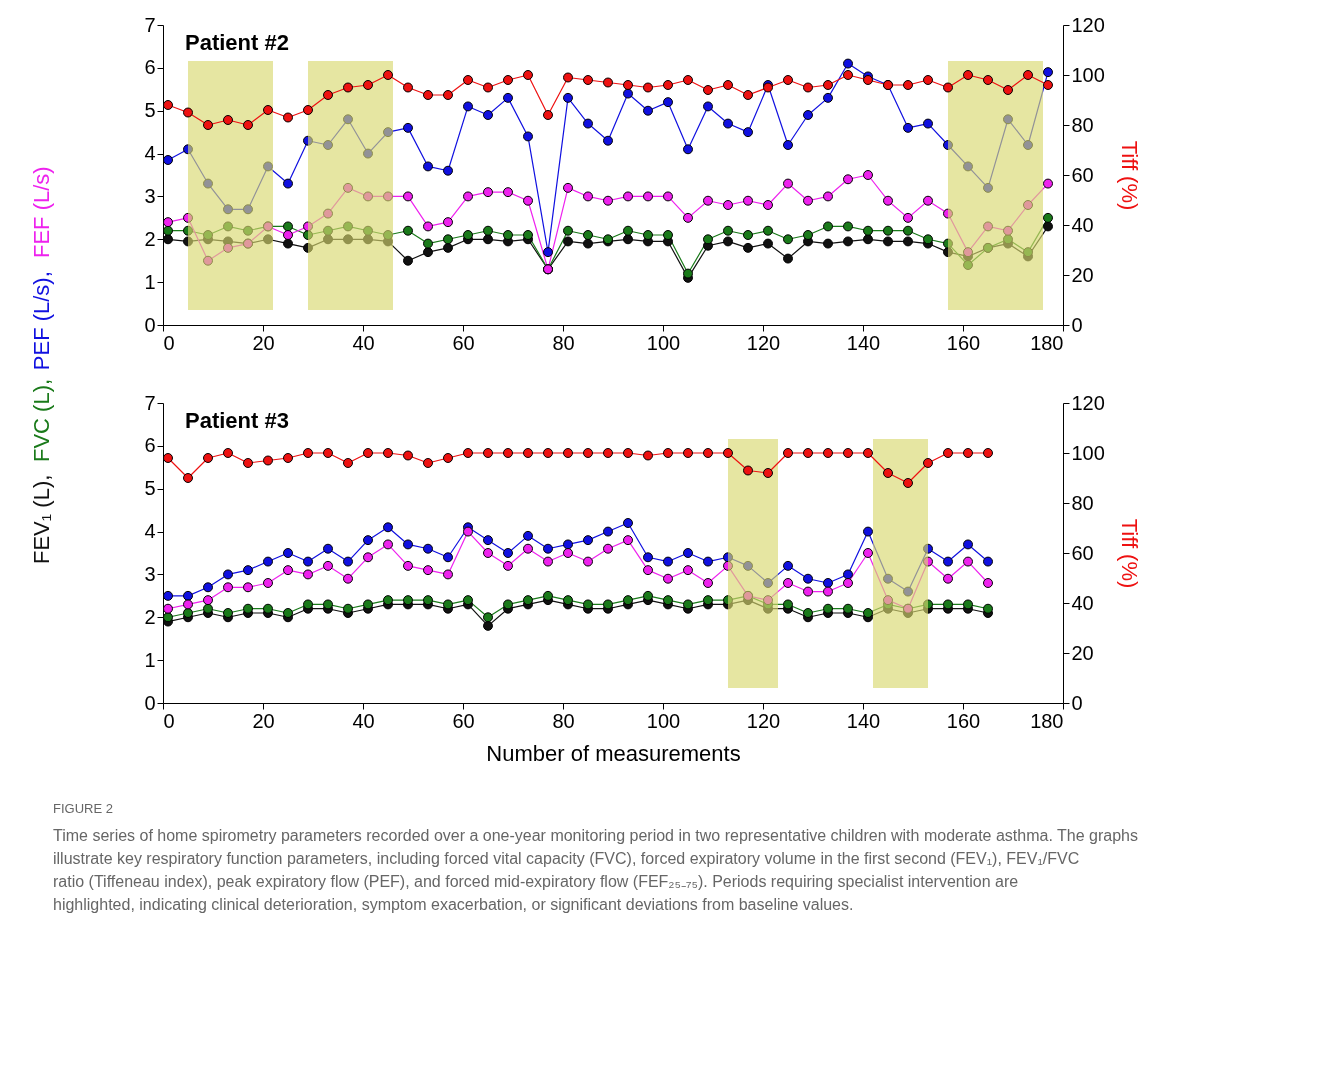  What do you see at coordinates (83, 808) in the screenshot?
I see `caption: FIGURE 2` at bounding box center [83, 808].